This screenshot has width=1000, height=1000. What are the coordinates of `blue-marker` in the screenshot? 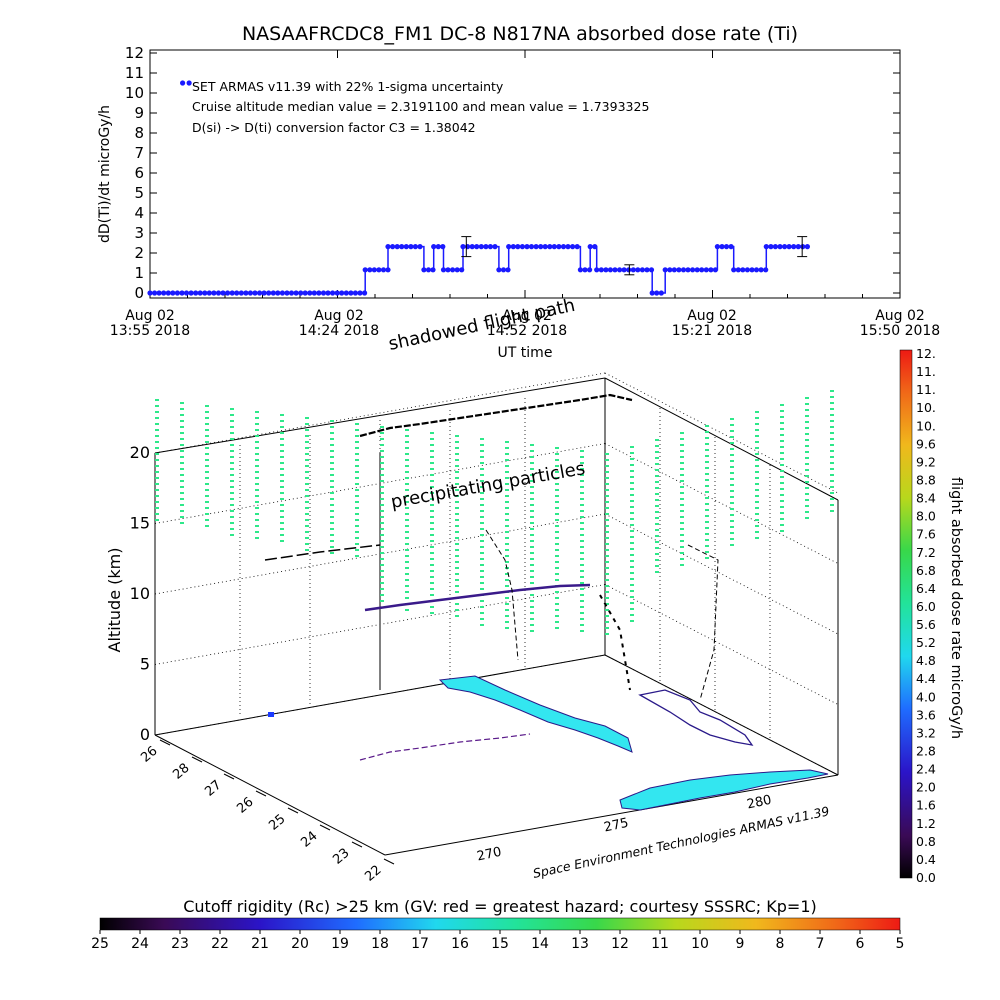 It's located at (271, 714).